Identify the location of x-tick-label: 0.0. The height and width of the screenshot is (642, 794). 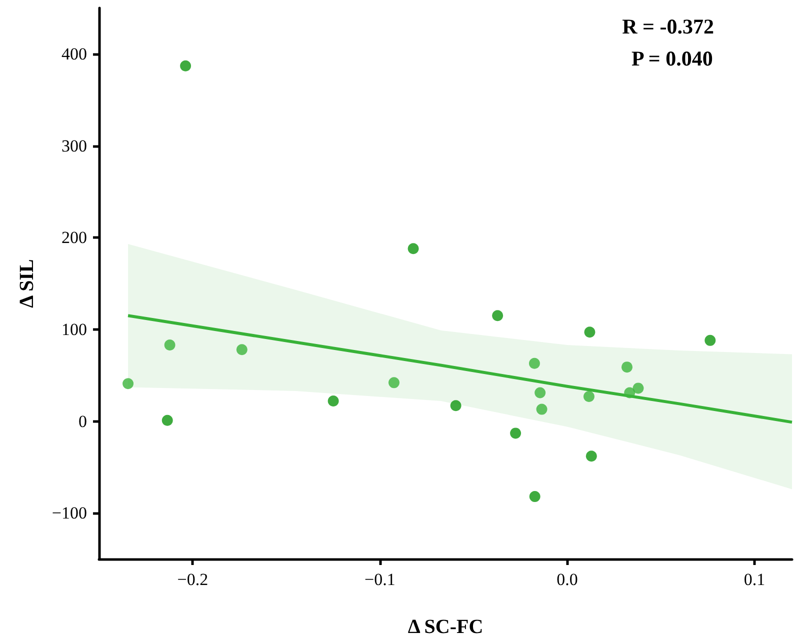
(567, 579).